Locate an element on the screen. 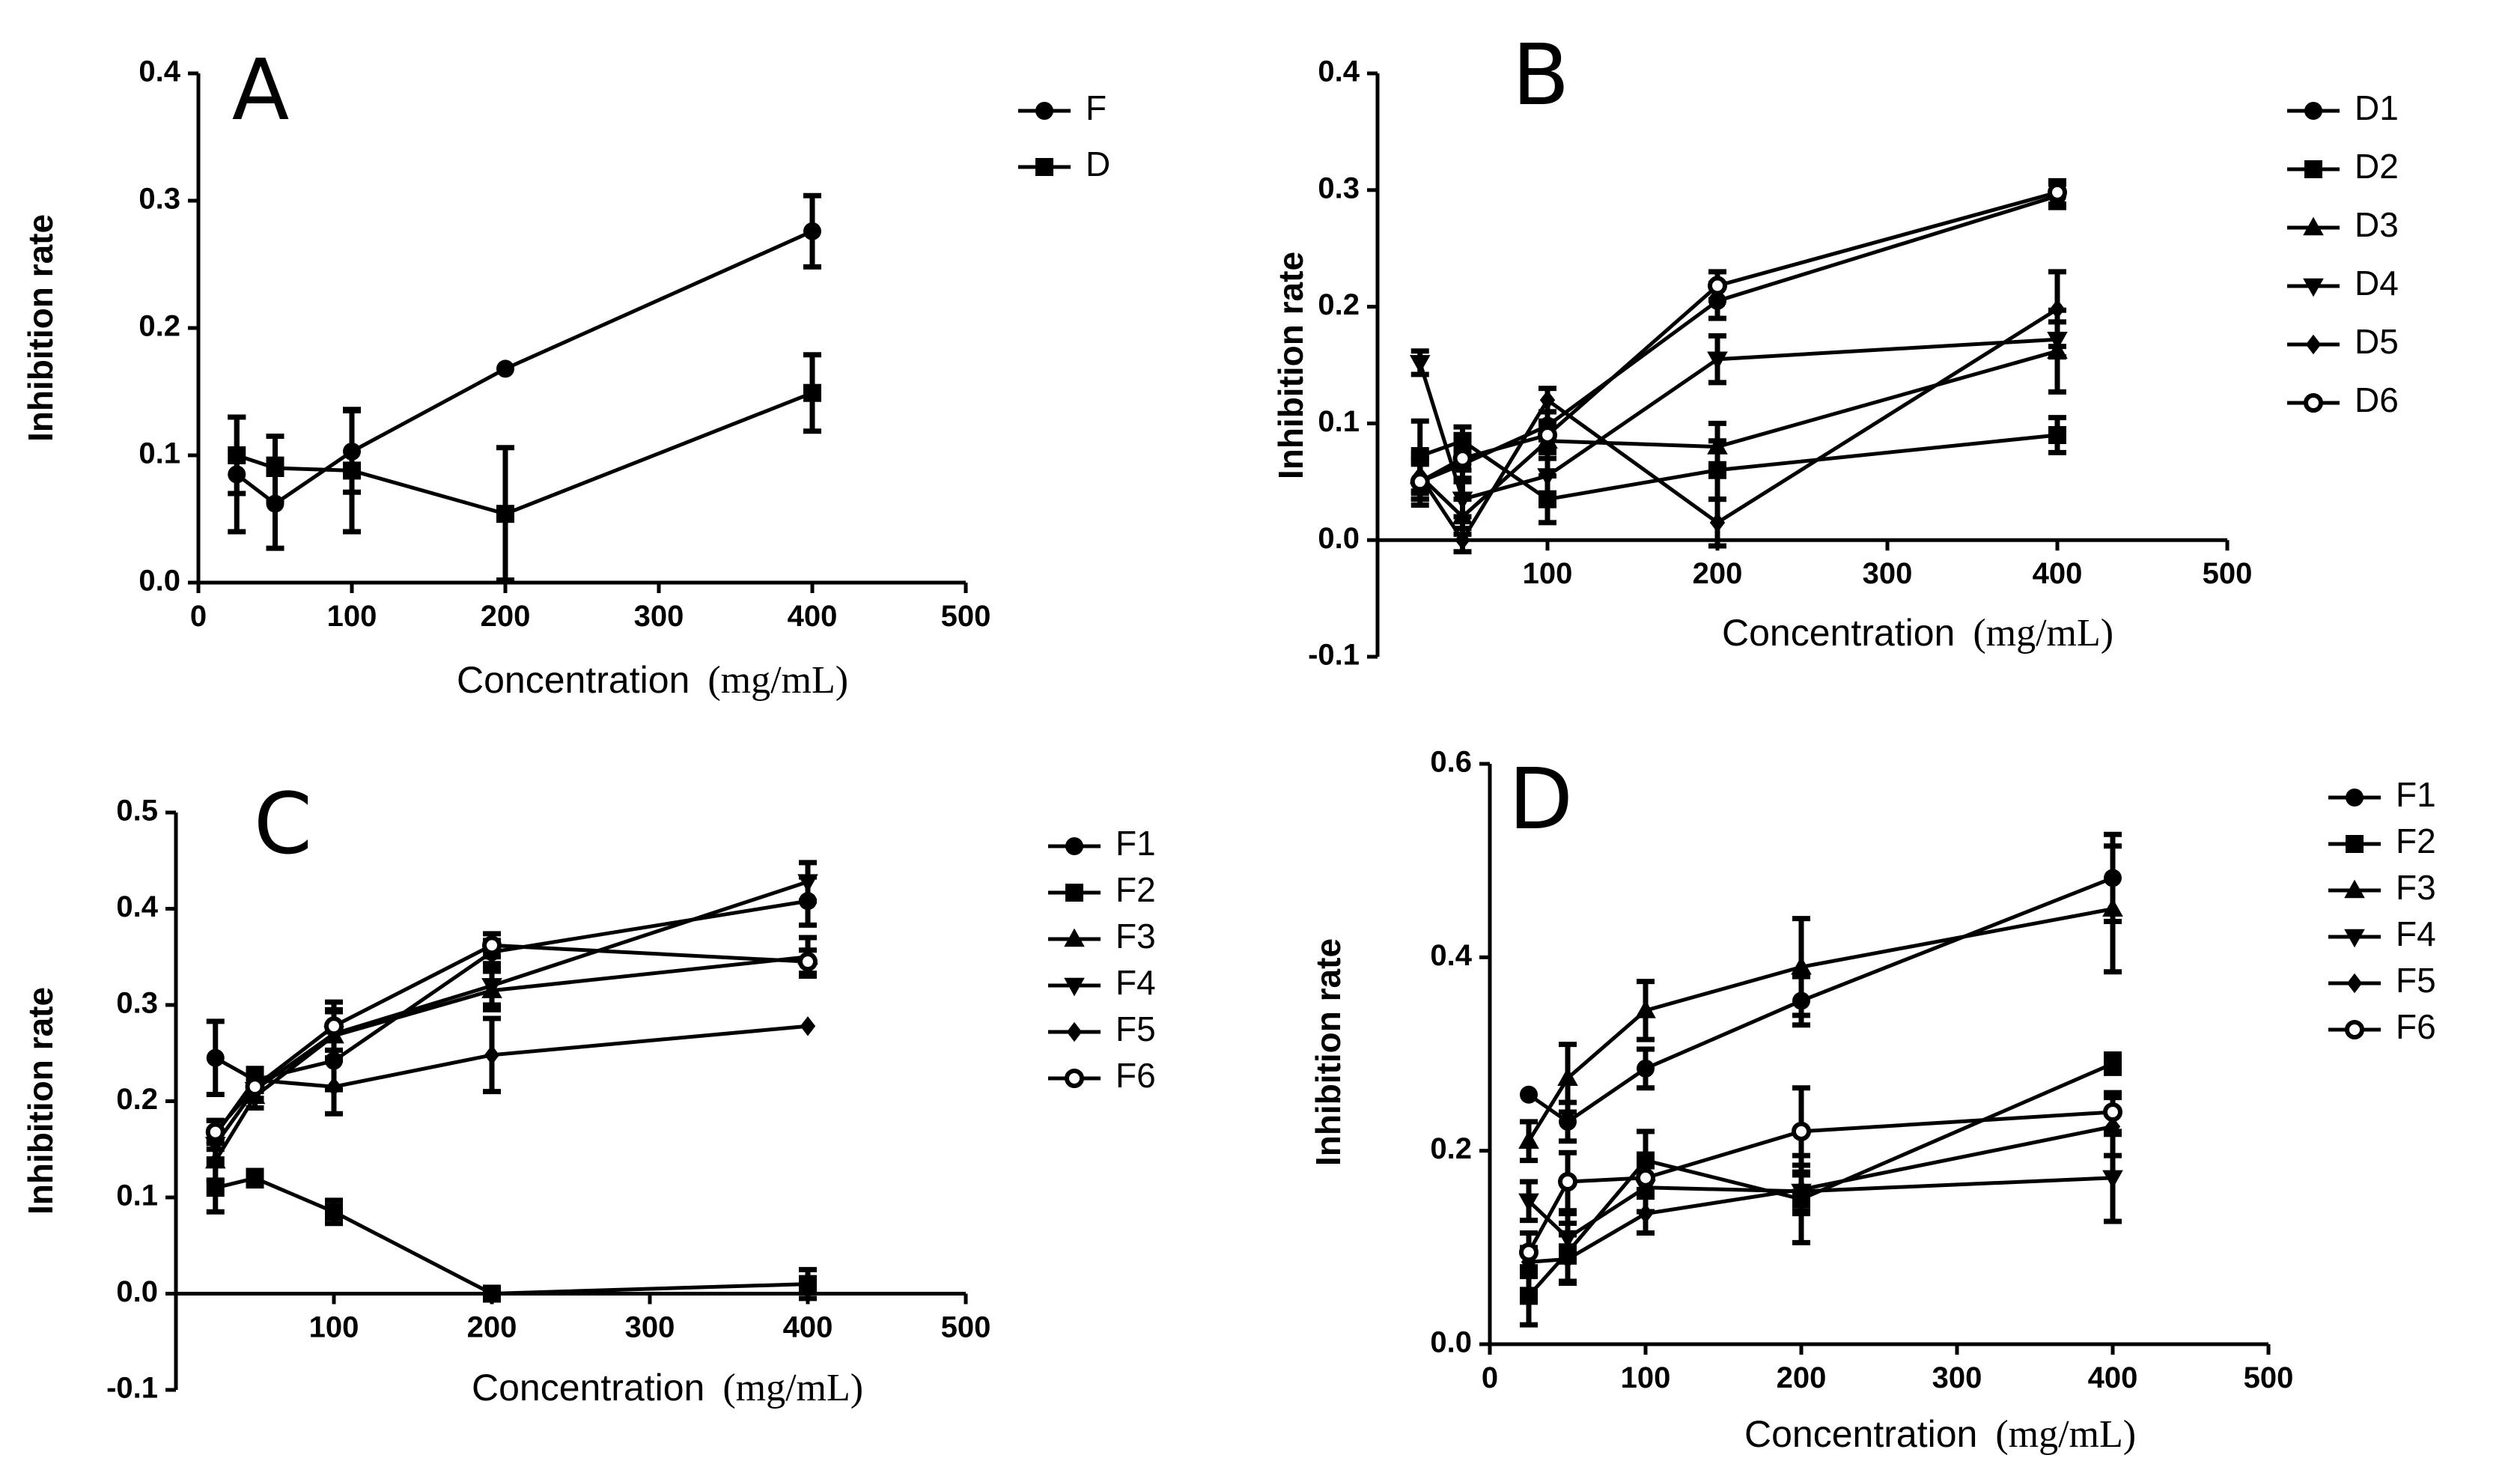 This screenshot has height=1479, width=2520. legend-label: F is located at coordinates (1096, 107).